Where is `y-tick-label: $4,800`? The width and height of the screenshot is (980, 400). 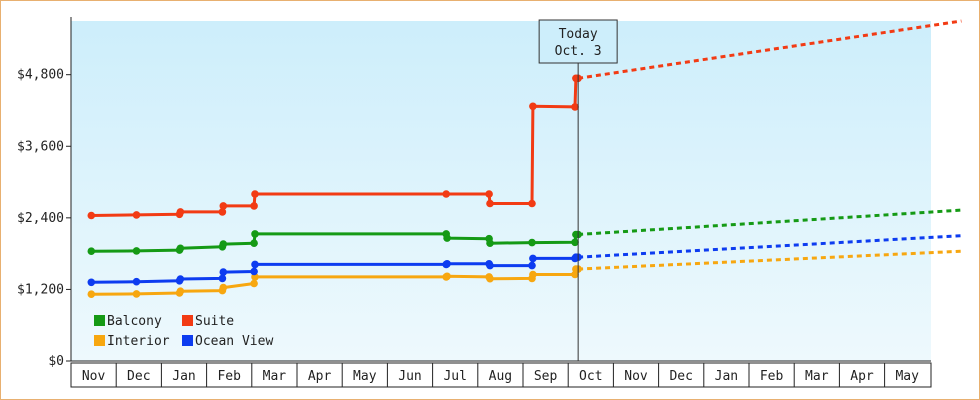 y-tick-label: $4,800 is located at coordinates (40, 75).